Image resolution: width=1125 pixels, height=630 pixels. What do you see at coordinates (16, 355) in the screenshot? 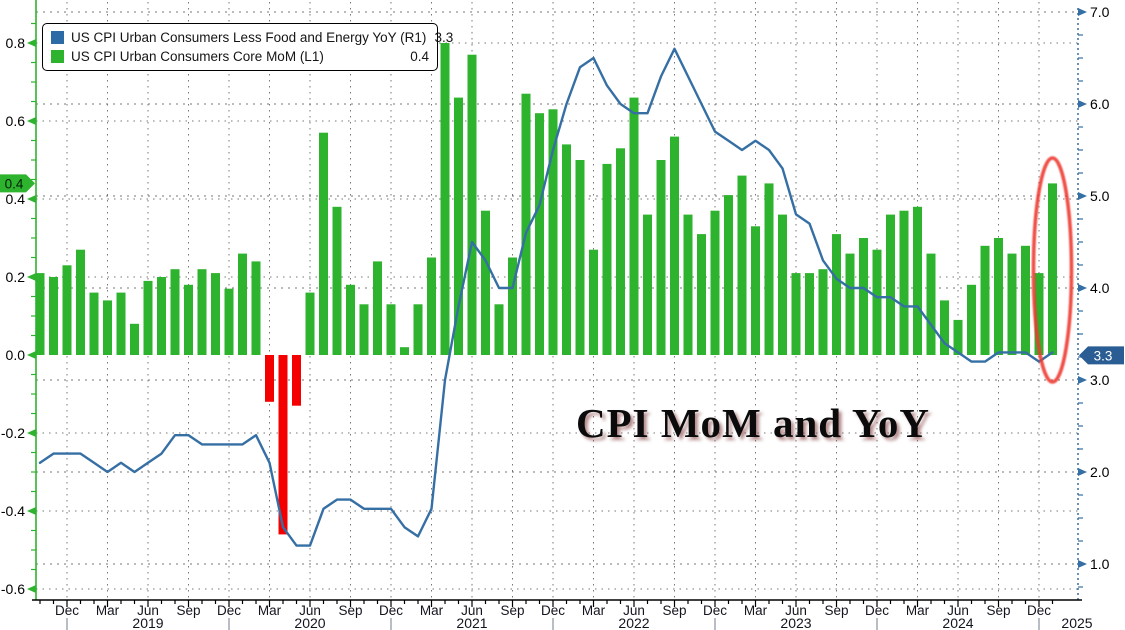
I see `left-axis-tick-label: 0.0` at bounding box center [16, 355].